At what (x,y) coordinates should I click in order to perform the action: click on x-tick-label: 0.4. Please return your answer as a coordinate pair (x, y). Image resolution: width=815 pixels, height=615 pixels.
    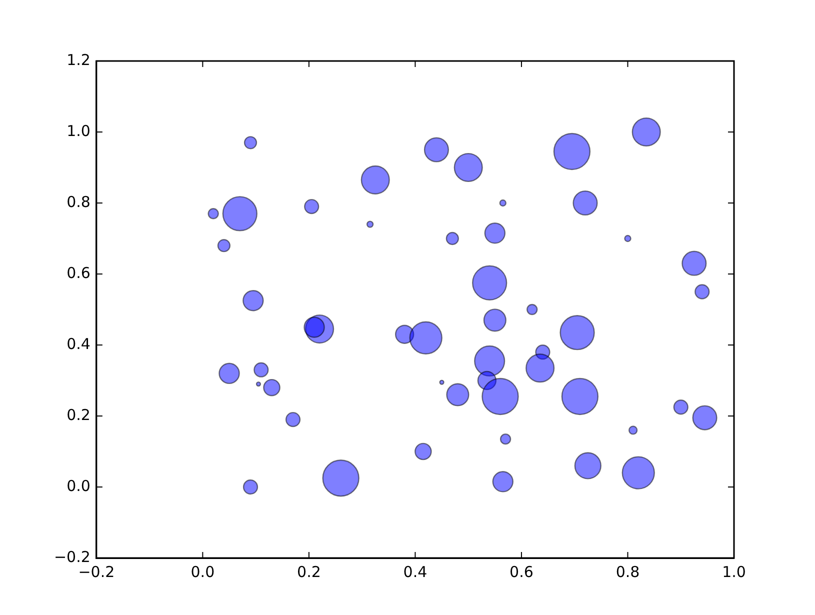
    Looking at the image, I should click on (415, 571).